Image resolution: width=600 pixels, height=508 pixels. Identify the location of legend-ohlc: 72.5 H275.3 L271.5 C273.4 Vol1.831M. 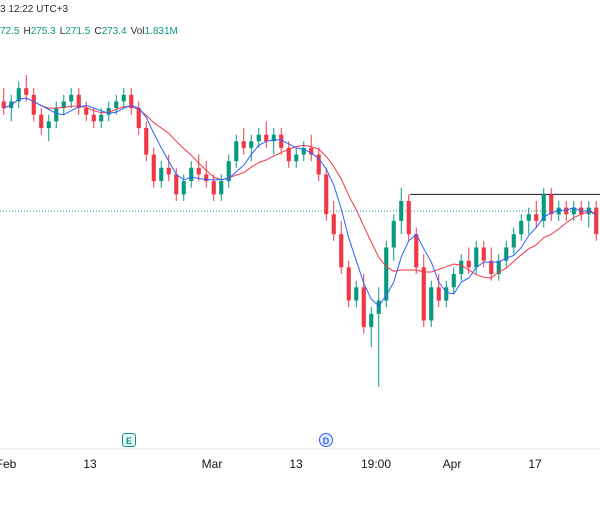
(91, 31).